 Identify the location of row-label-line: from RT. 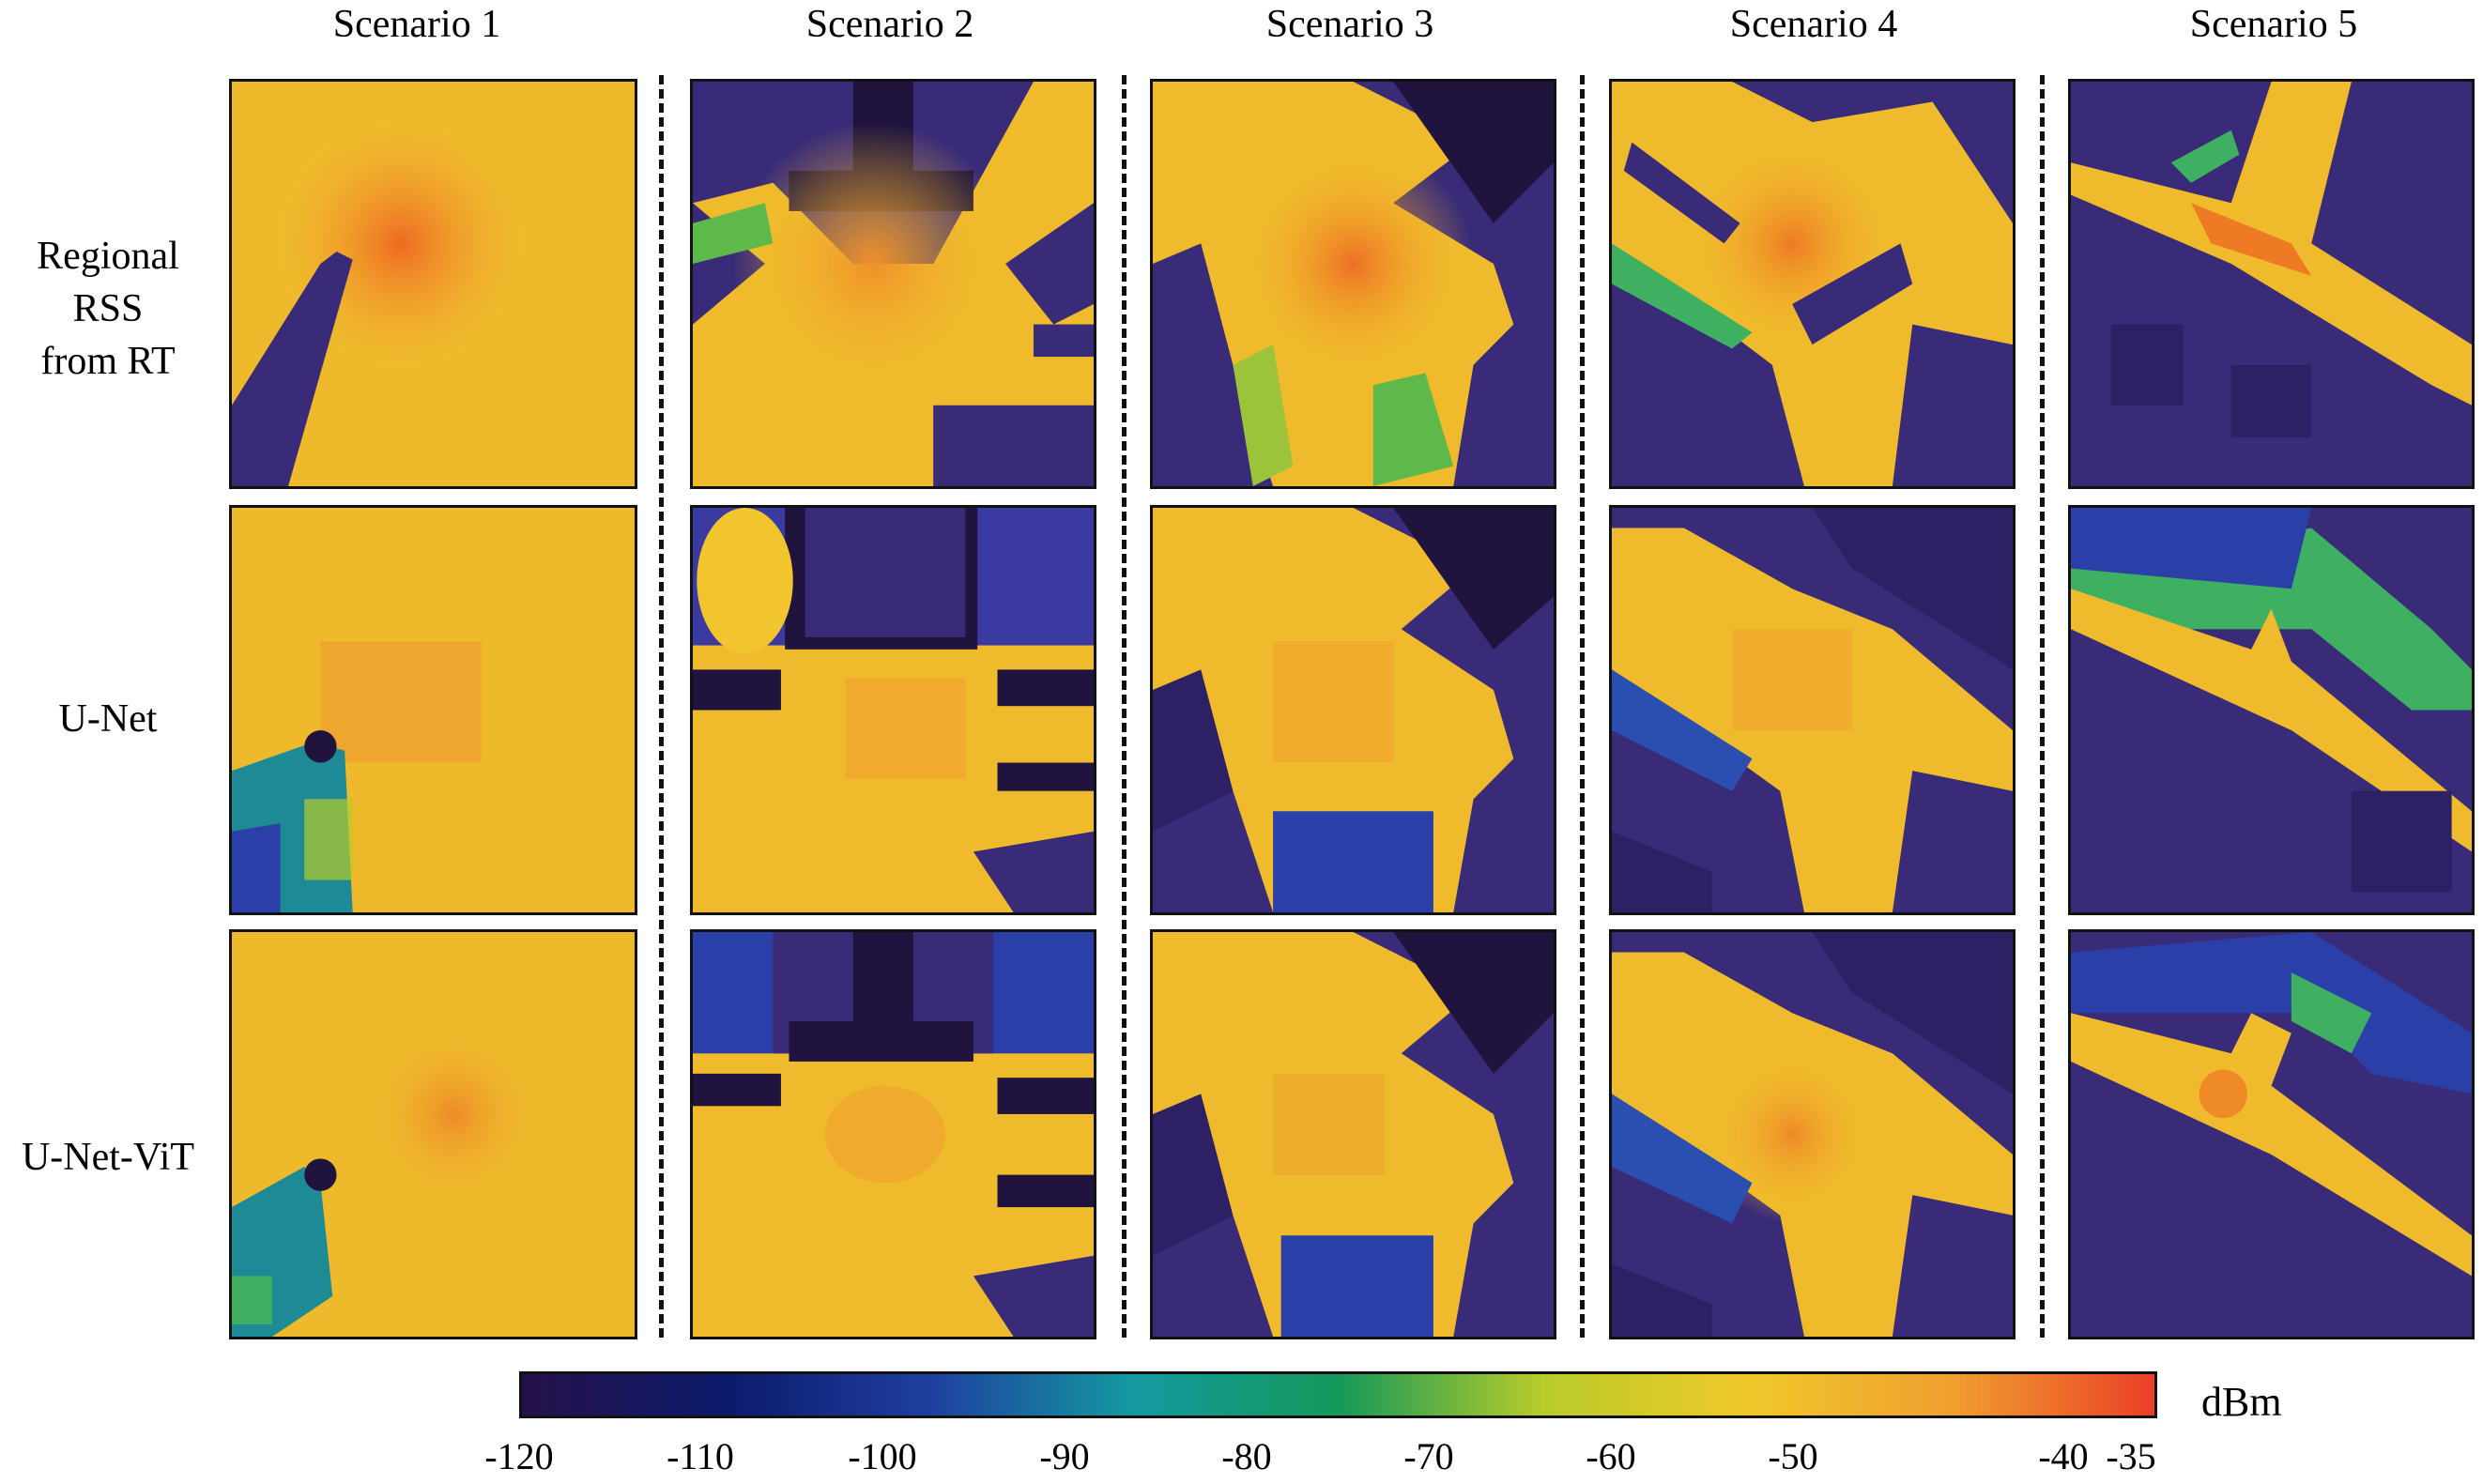
(108, 361).